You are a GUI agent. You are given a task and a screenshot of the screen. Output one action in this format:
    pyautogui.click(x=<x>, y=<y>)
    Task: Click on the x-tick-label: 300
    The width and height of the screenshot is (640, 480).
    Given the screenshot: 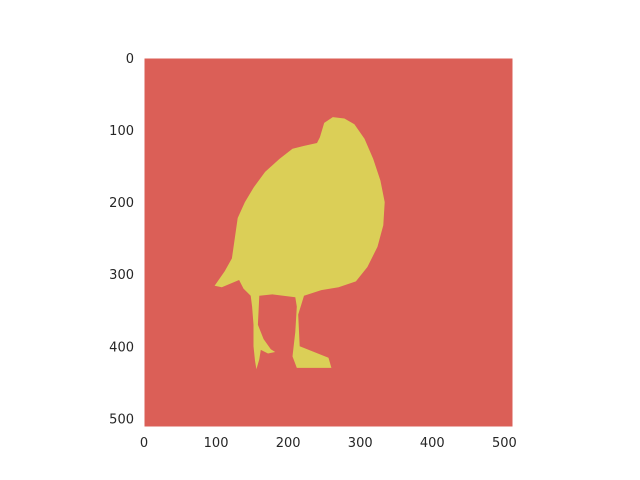 What is the action you would take?
    pyautogui.click(x=360, y=443)
    